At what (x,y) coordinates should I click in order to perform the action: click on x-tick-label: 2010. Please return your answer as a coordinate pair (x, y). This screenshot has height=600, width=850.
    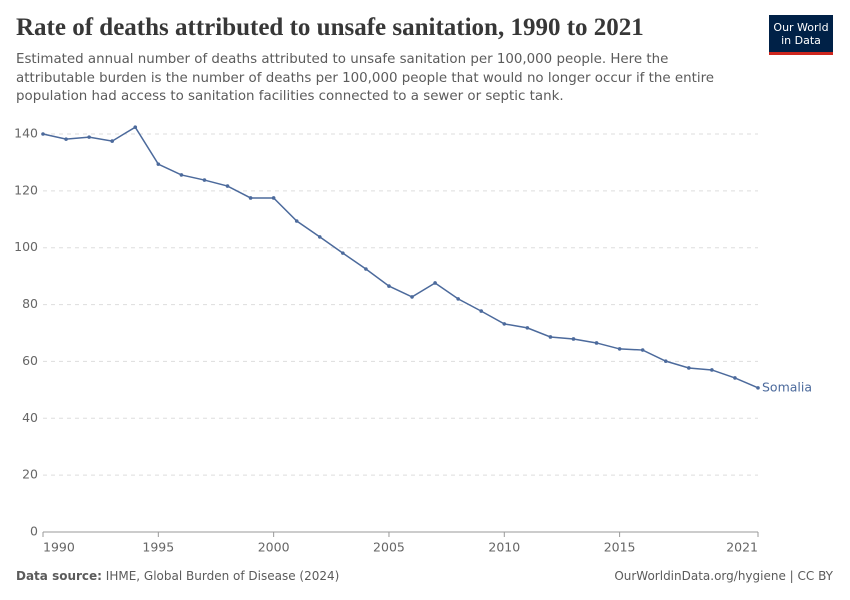
    Looking at the image, I should click on (504, 547).